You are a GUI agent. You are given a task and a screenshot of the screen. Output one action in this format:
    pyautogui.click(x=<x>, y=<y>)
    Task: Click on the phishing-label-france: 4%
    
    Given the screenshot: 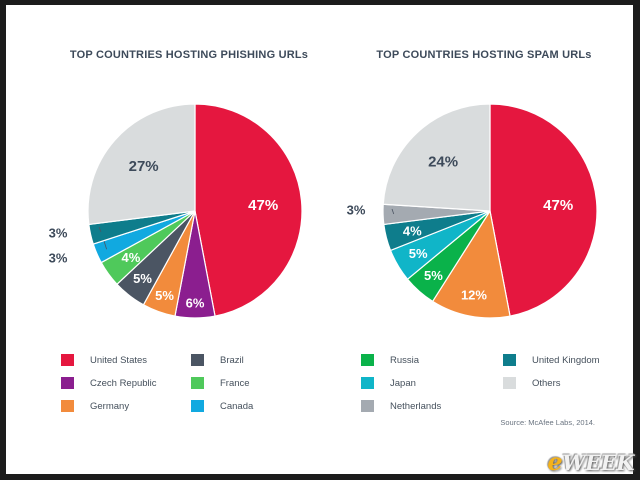 What is the action you would take?
    pyautogui.click(x=131, y=257)
    